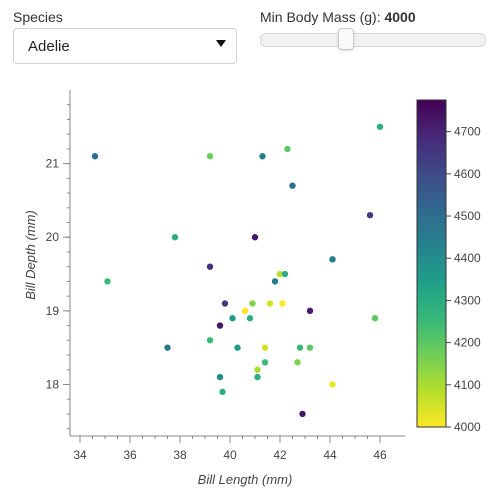  Describe the element at coordinates (230, 455) in the screenshot. I see `x-tick-label: 40` at that location.